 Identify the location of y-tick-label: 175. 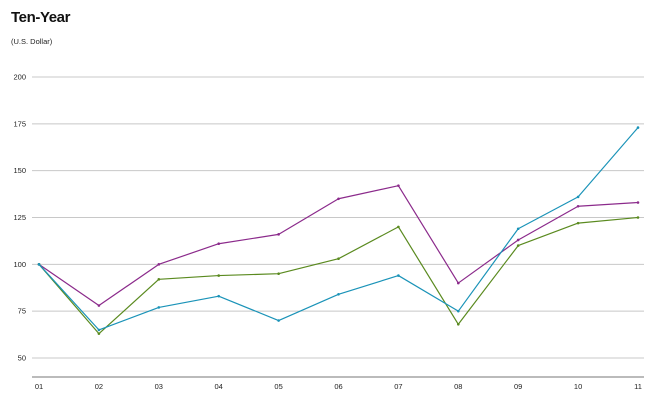
(19, 123).